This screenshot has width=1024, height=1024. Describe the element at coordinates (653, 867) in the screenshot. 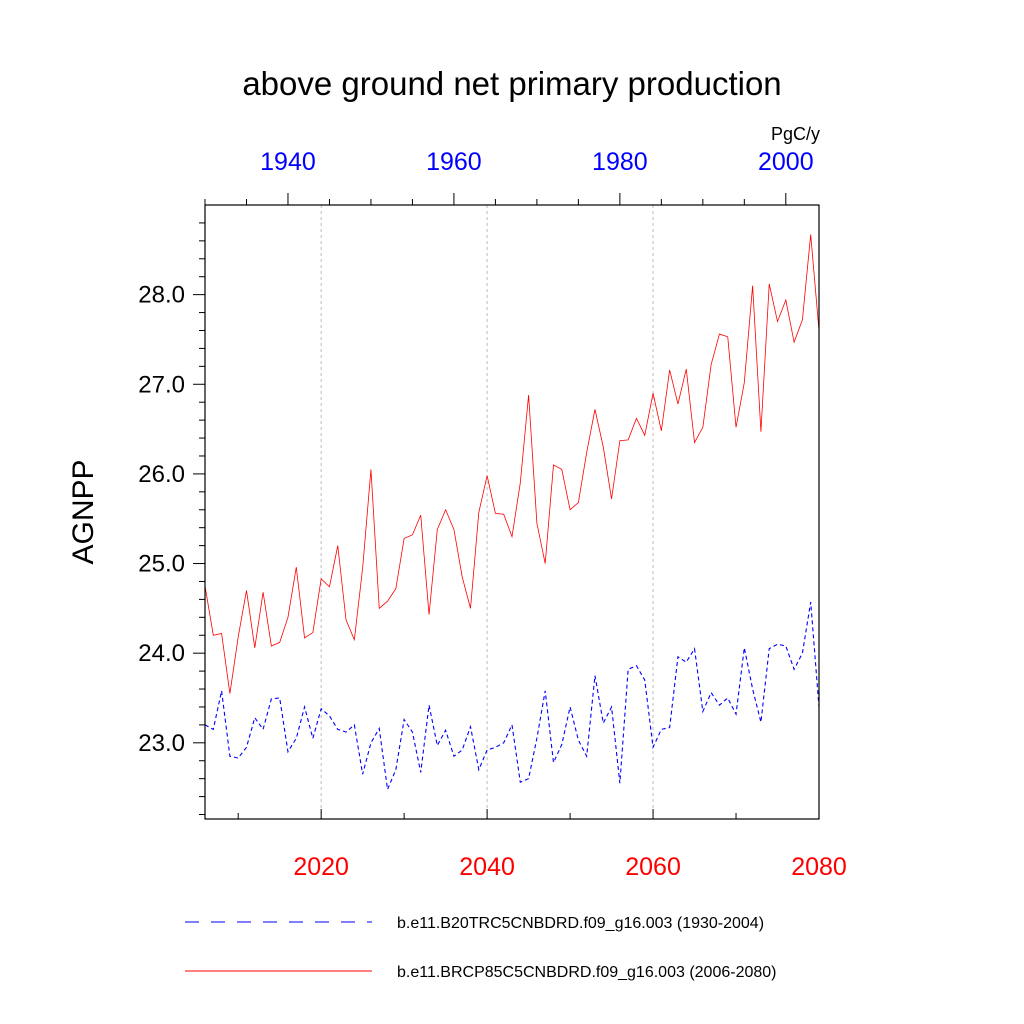

I see `xtick-bottom-label: 2060` at that location.